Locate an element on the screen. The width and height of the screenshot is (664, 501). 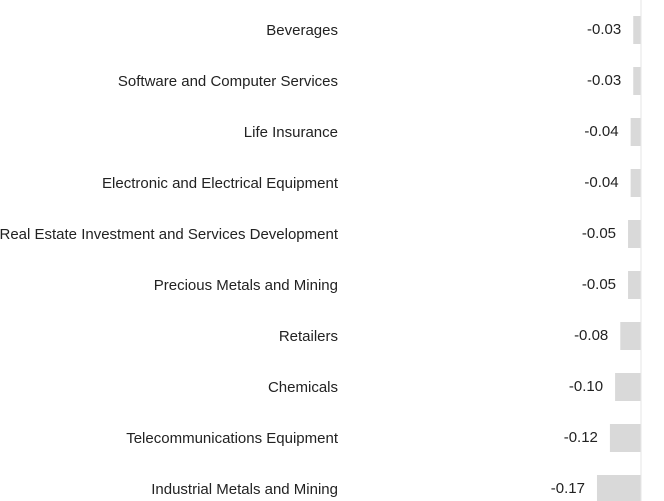
category-label-box: Life Insurance is located at coordinates (169, 132).